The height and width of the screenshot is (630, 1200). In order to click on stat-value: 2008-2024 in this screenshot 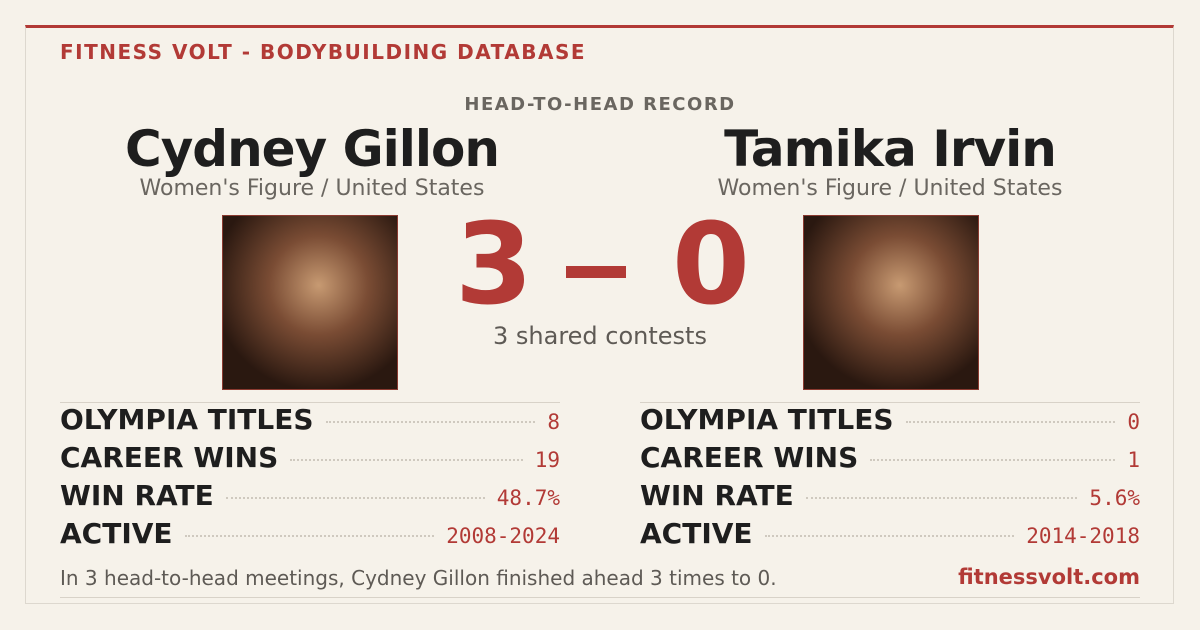, I will do `click(503, 536)`.